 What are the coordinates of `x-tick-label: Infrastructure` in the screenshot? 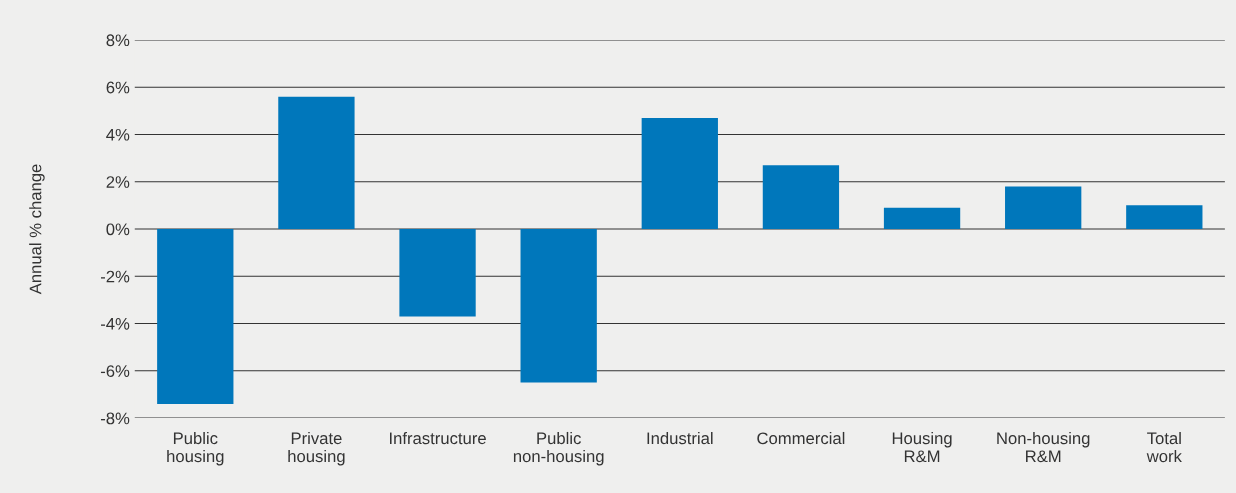 It's located at (437, 438).